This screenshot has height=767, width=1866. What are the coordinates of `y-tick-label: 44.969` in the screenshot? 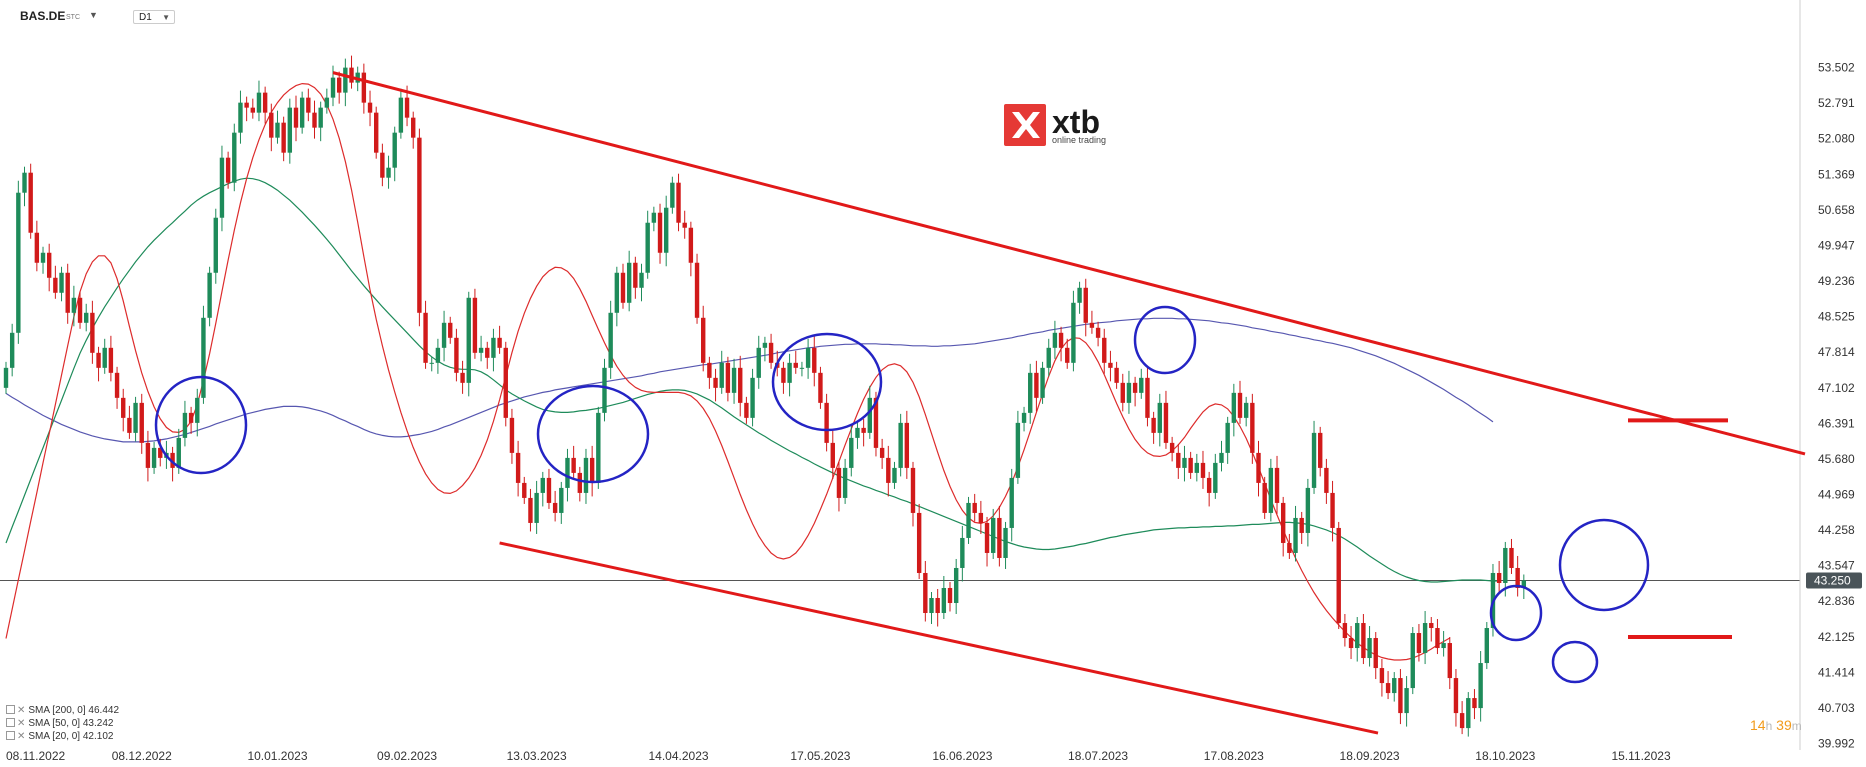 It's located at (1836, 494).